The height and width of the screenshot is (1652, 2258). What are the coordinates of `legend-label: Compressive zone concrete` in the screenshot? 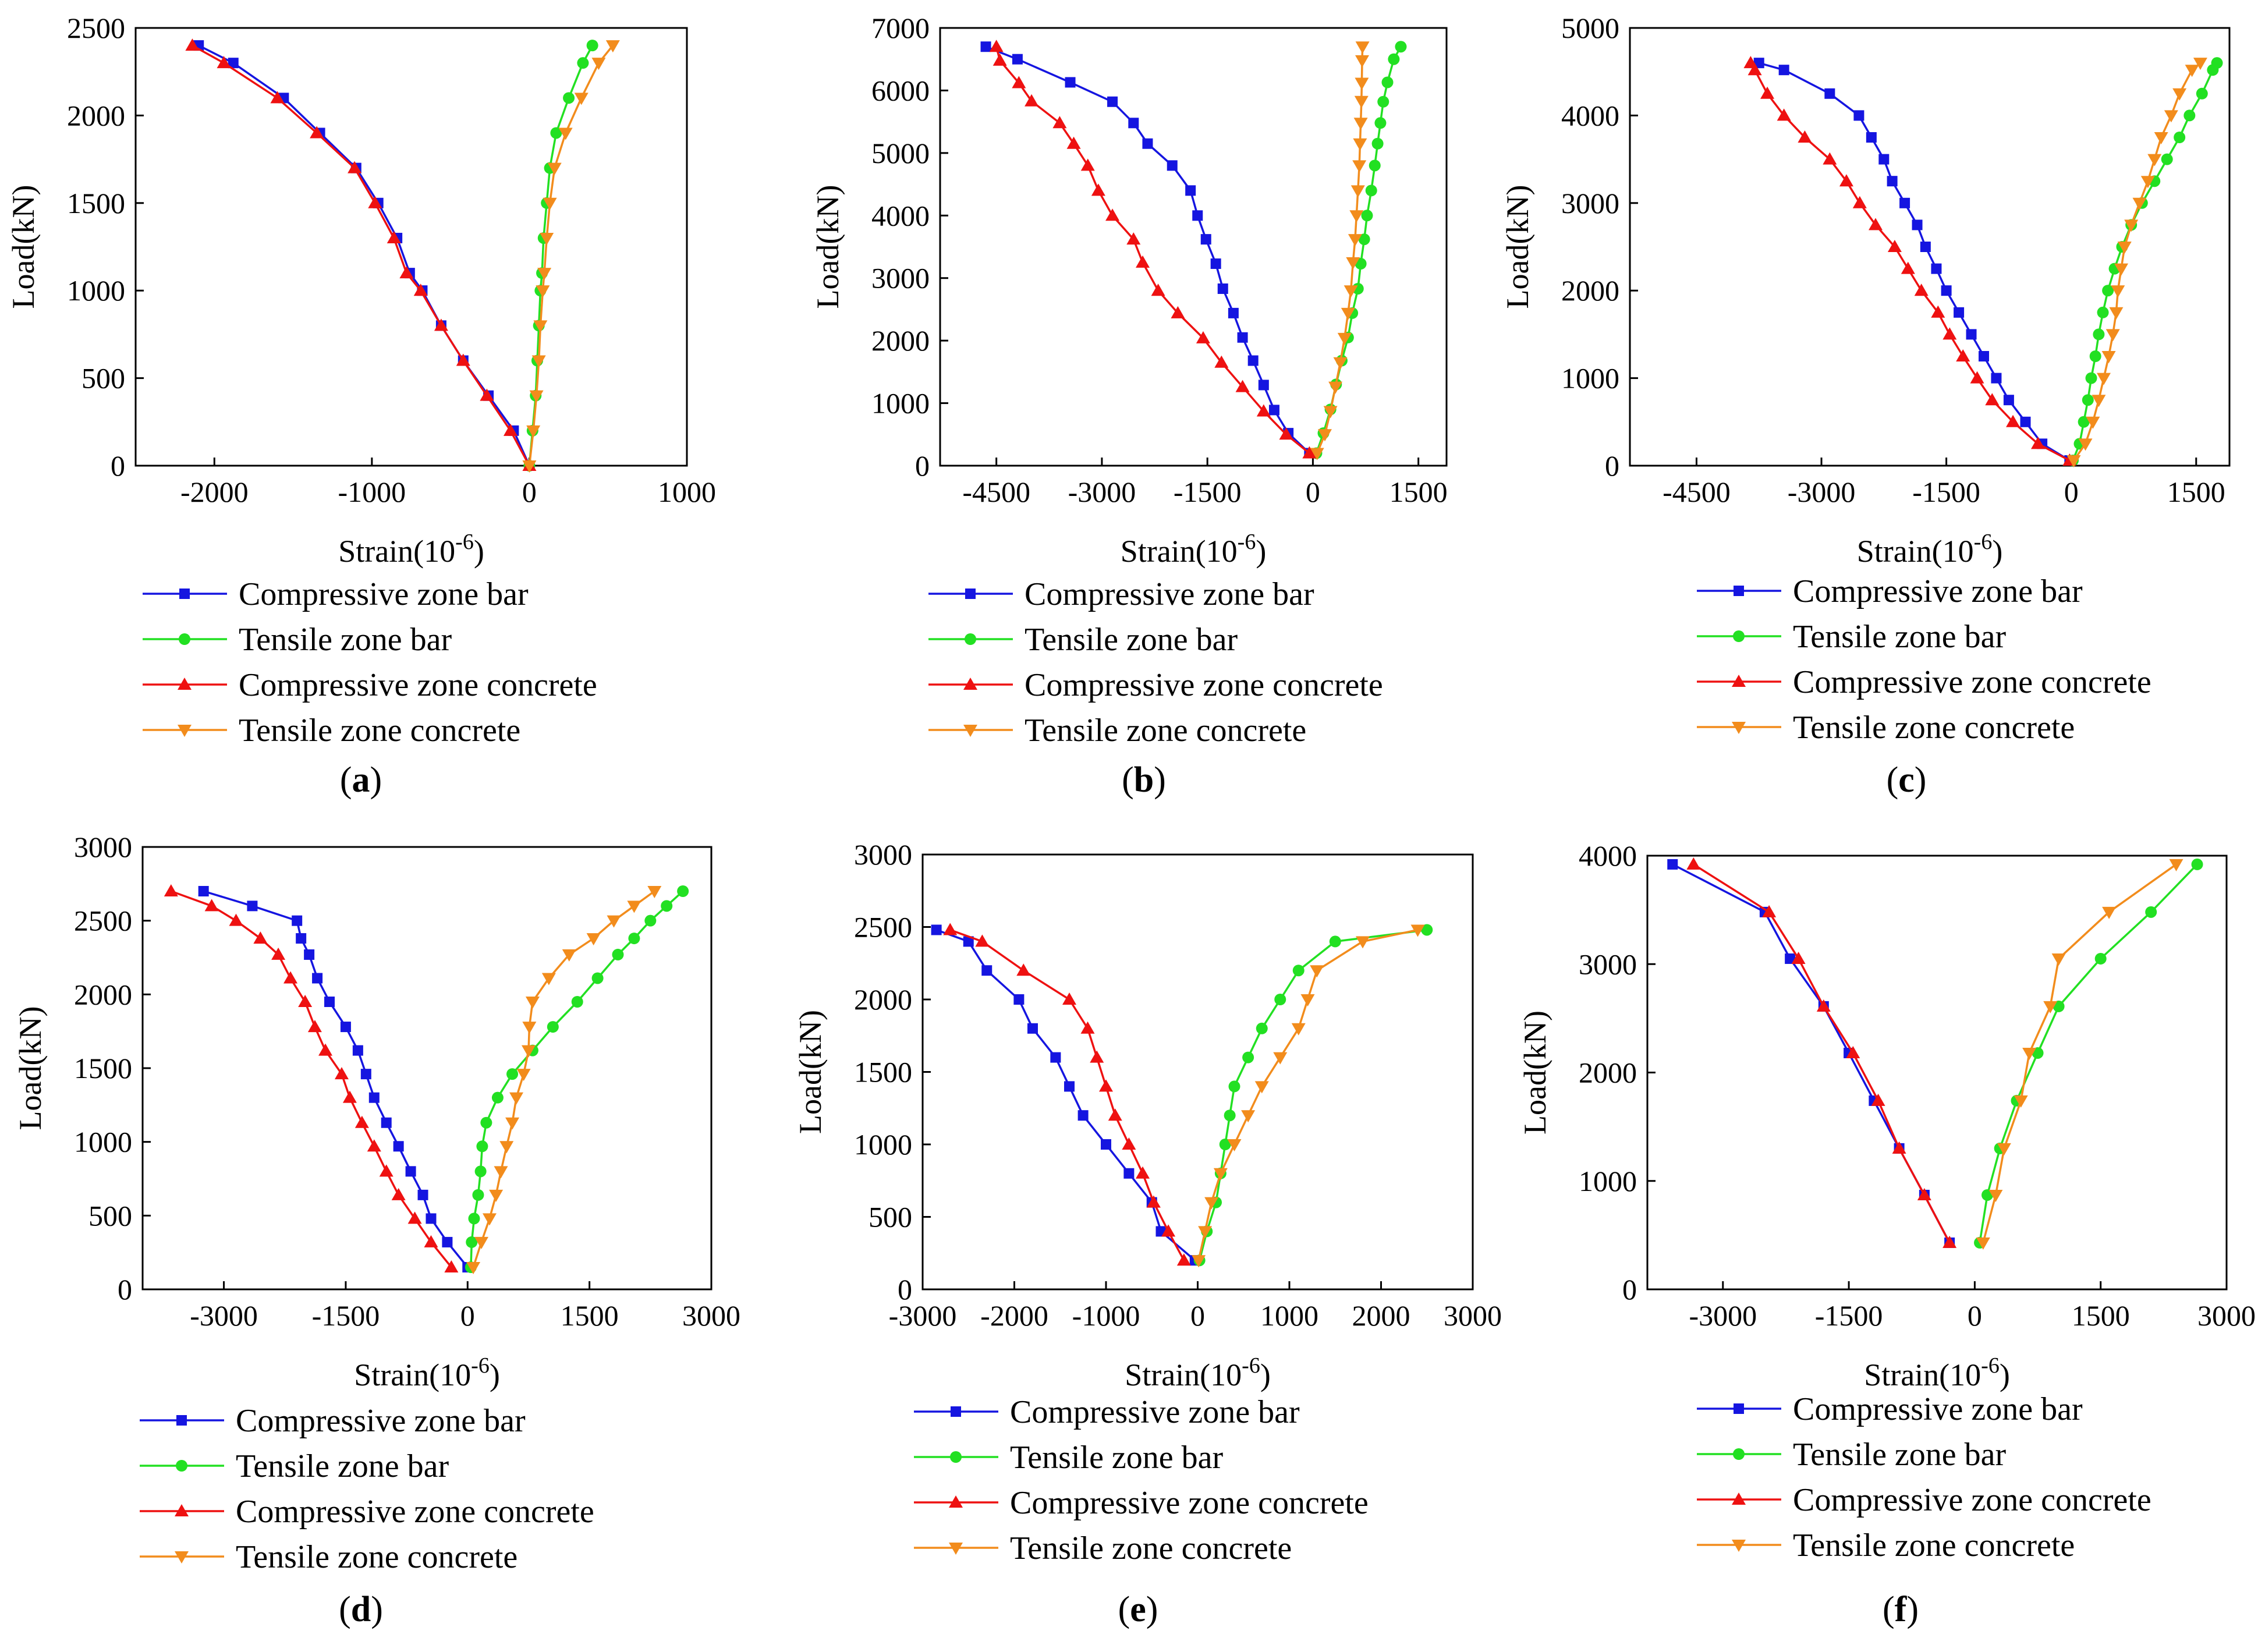 It's located at (1972, 682).